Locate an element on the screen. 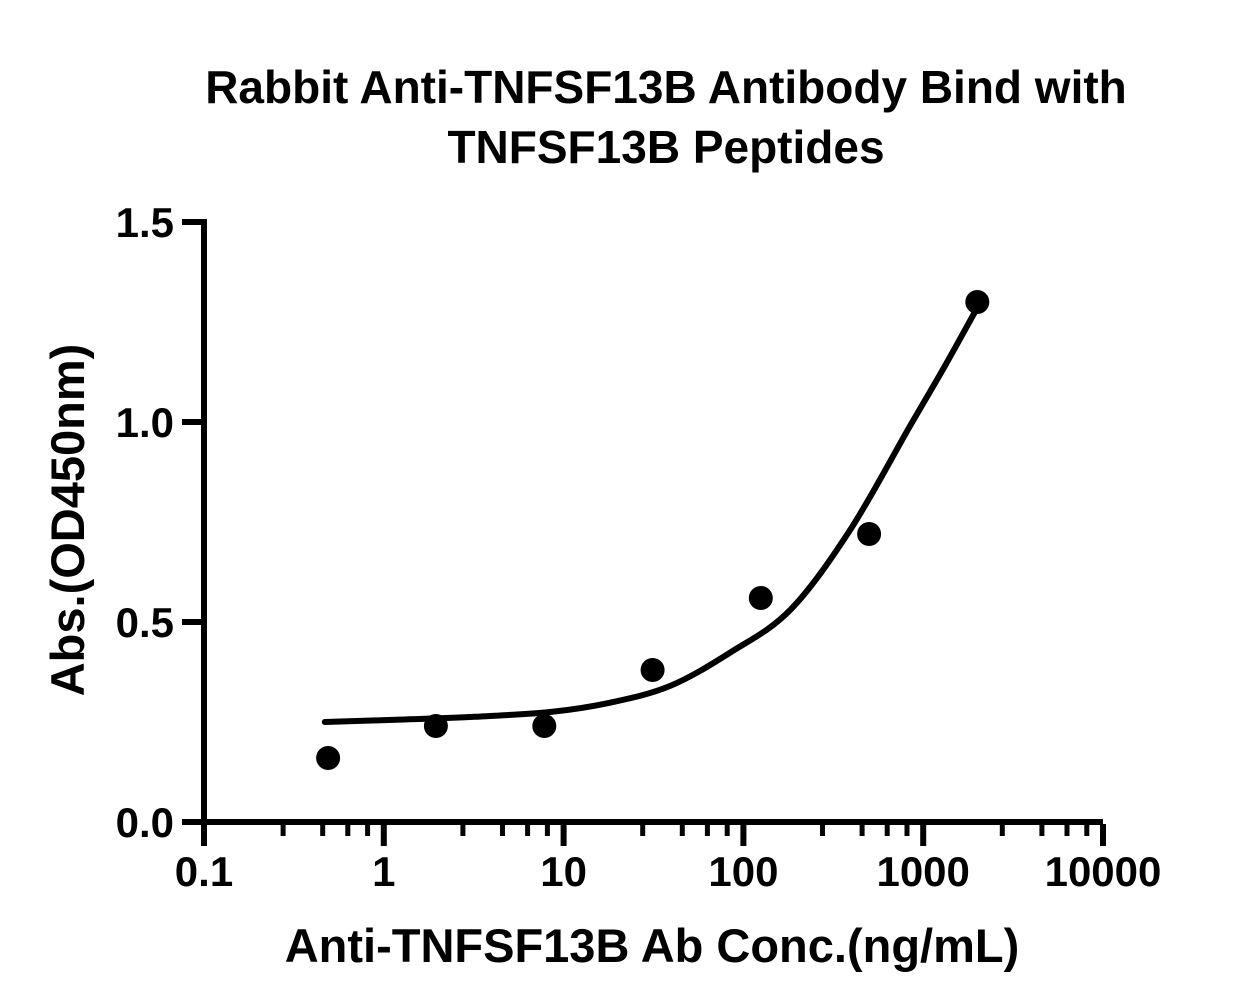 This screenshot has height=1005, width=1241. y-tick-label: 0.5 is located at coordinates (145, 622).